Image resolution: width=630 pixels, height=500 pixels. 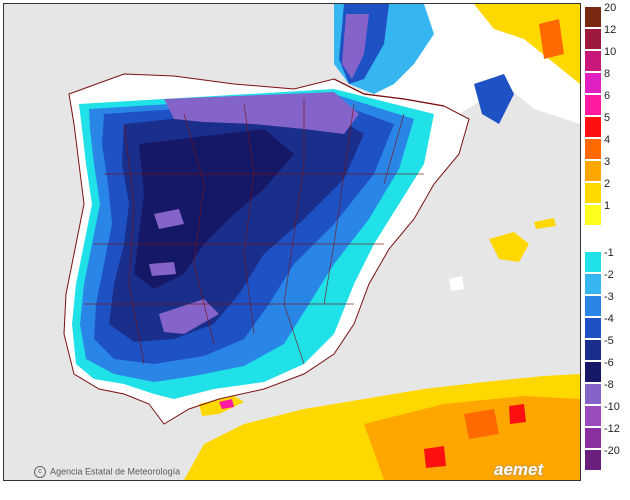 What do you see at coordinates (609, 275) in the screenshot?
I see `legend-label--2: -2` at bounding box center [609, 275].